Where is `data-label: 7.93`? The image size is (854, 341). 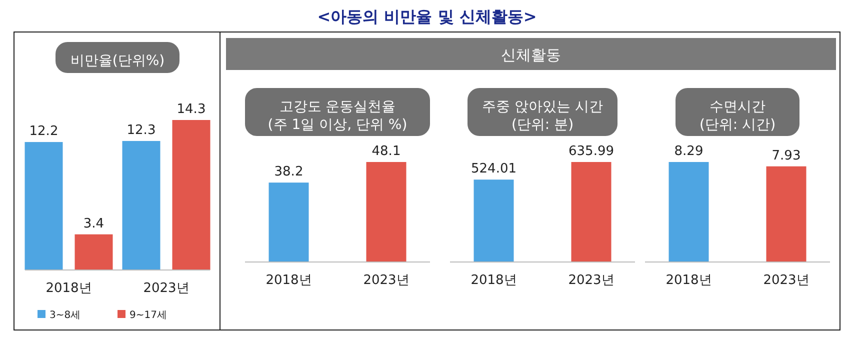
data-label: 7.93 is located at coordinates (786, 156).